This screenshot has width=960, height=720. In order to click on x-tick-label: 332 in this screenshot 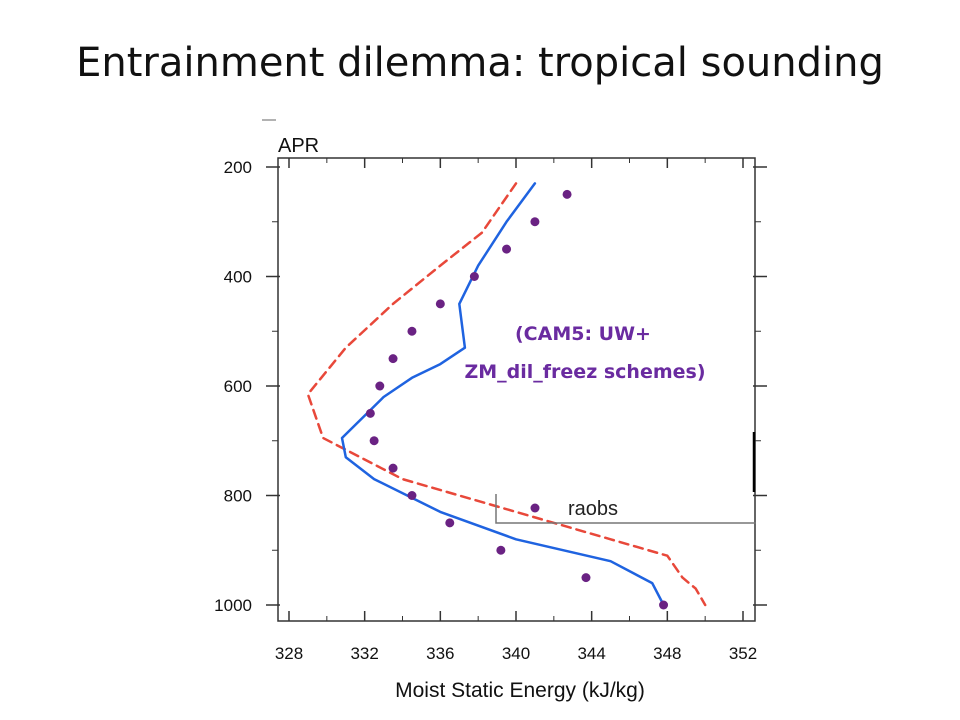, I will do `click(364, 653)`.